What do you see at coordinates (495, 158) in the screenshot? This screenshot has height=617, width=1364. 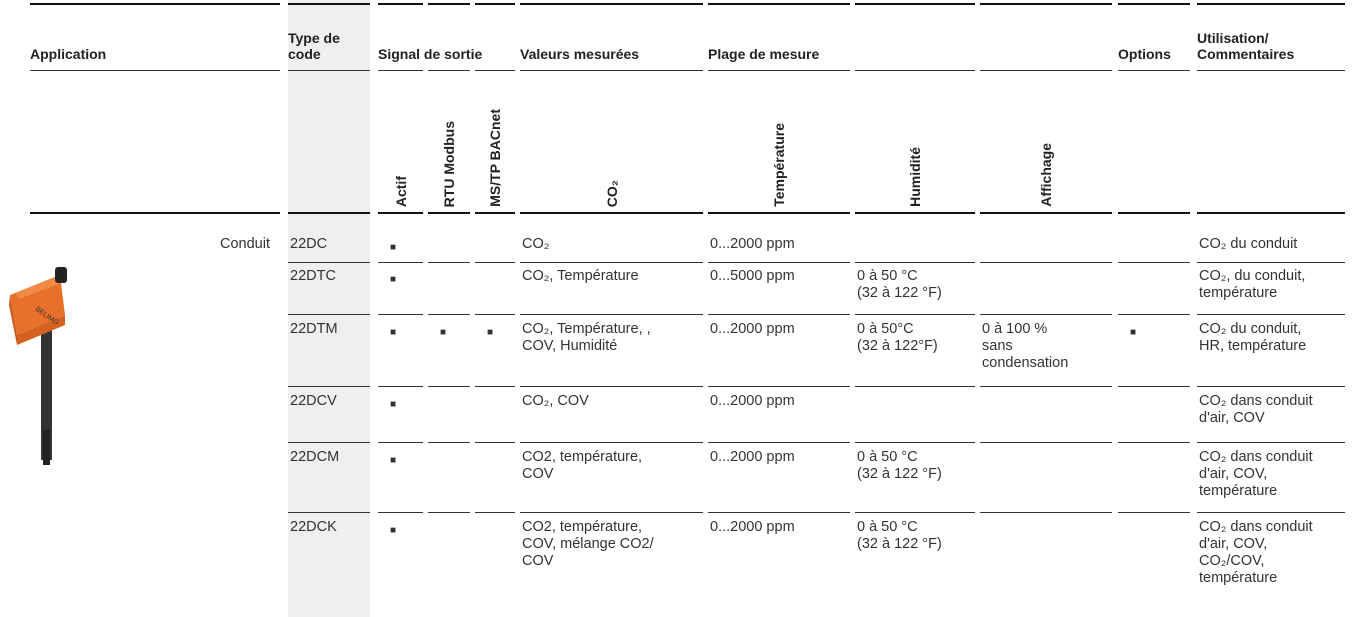 I see `subheader: MS/TP BACnet` at bounding box center [495, 158].